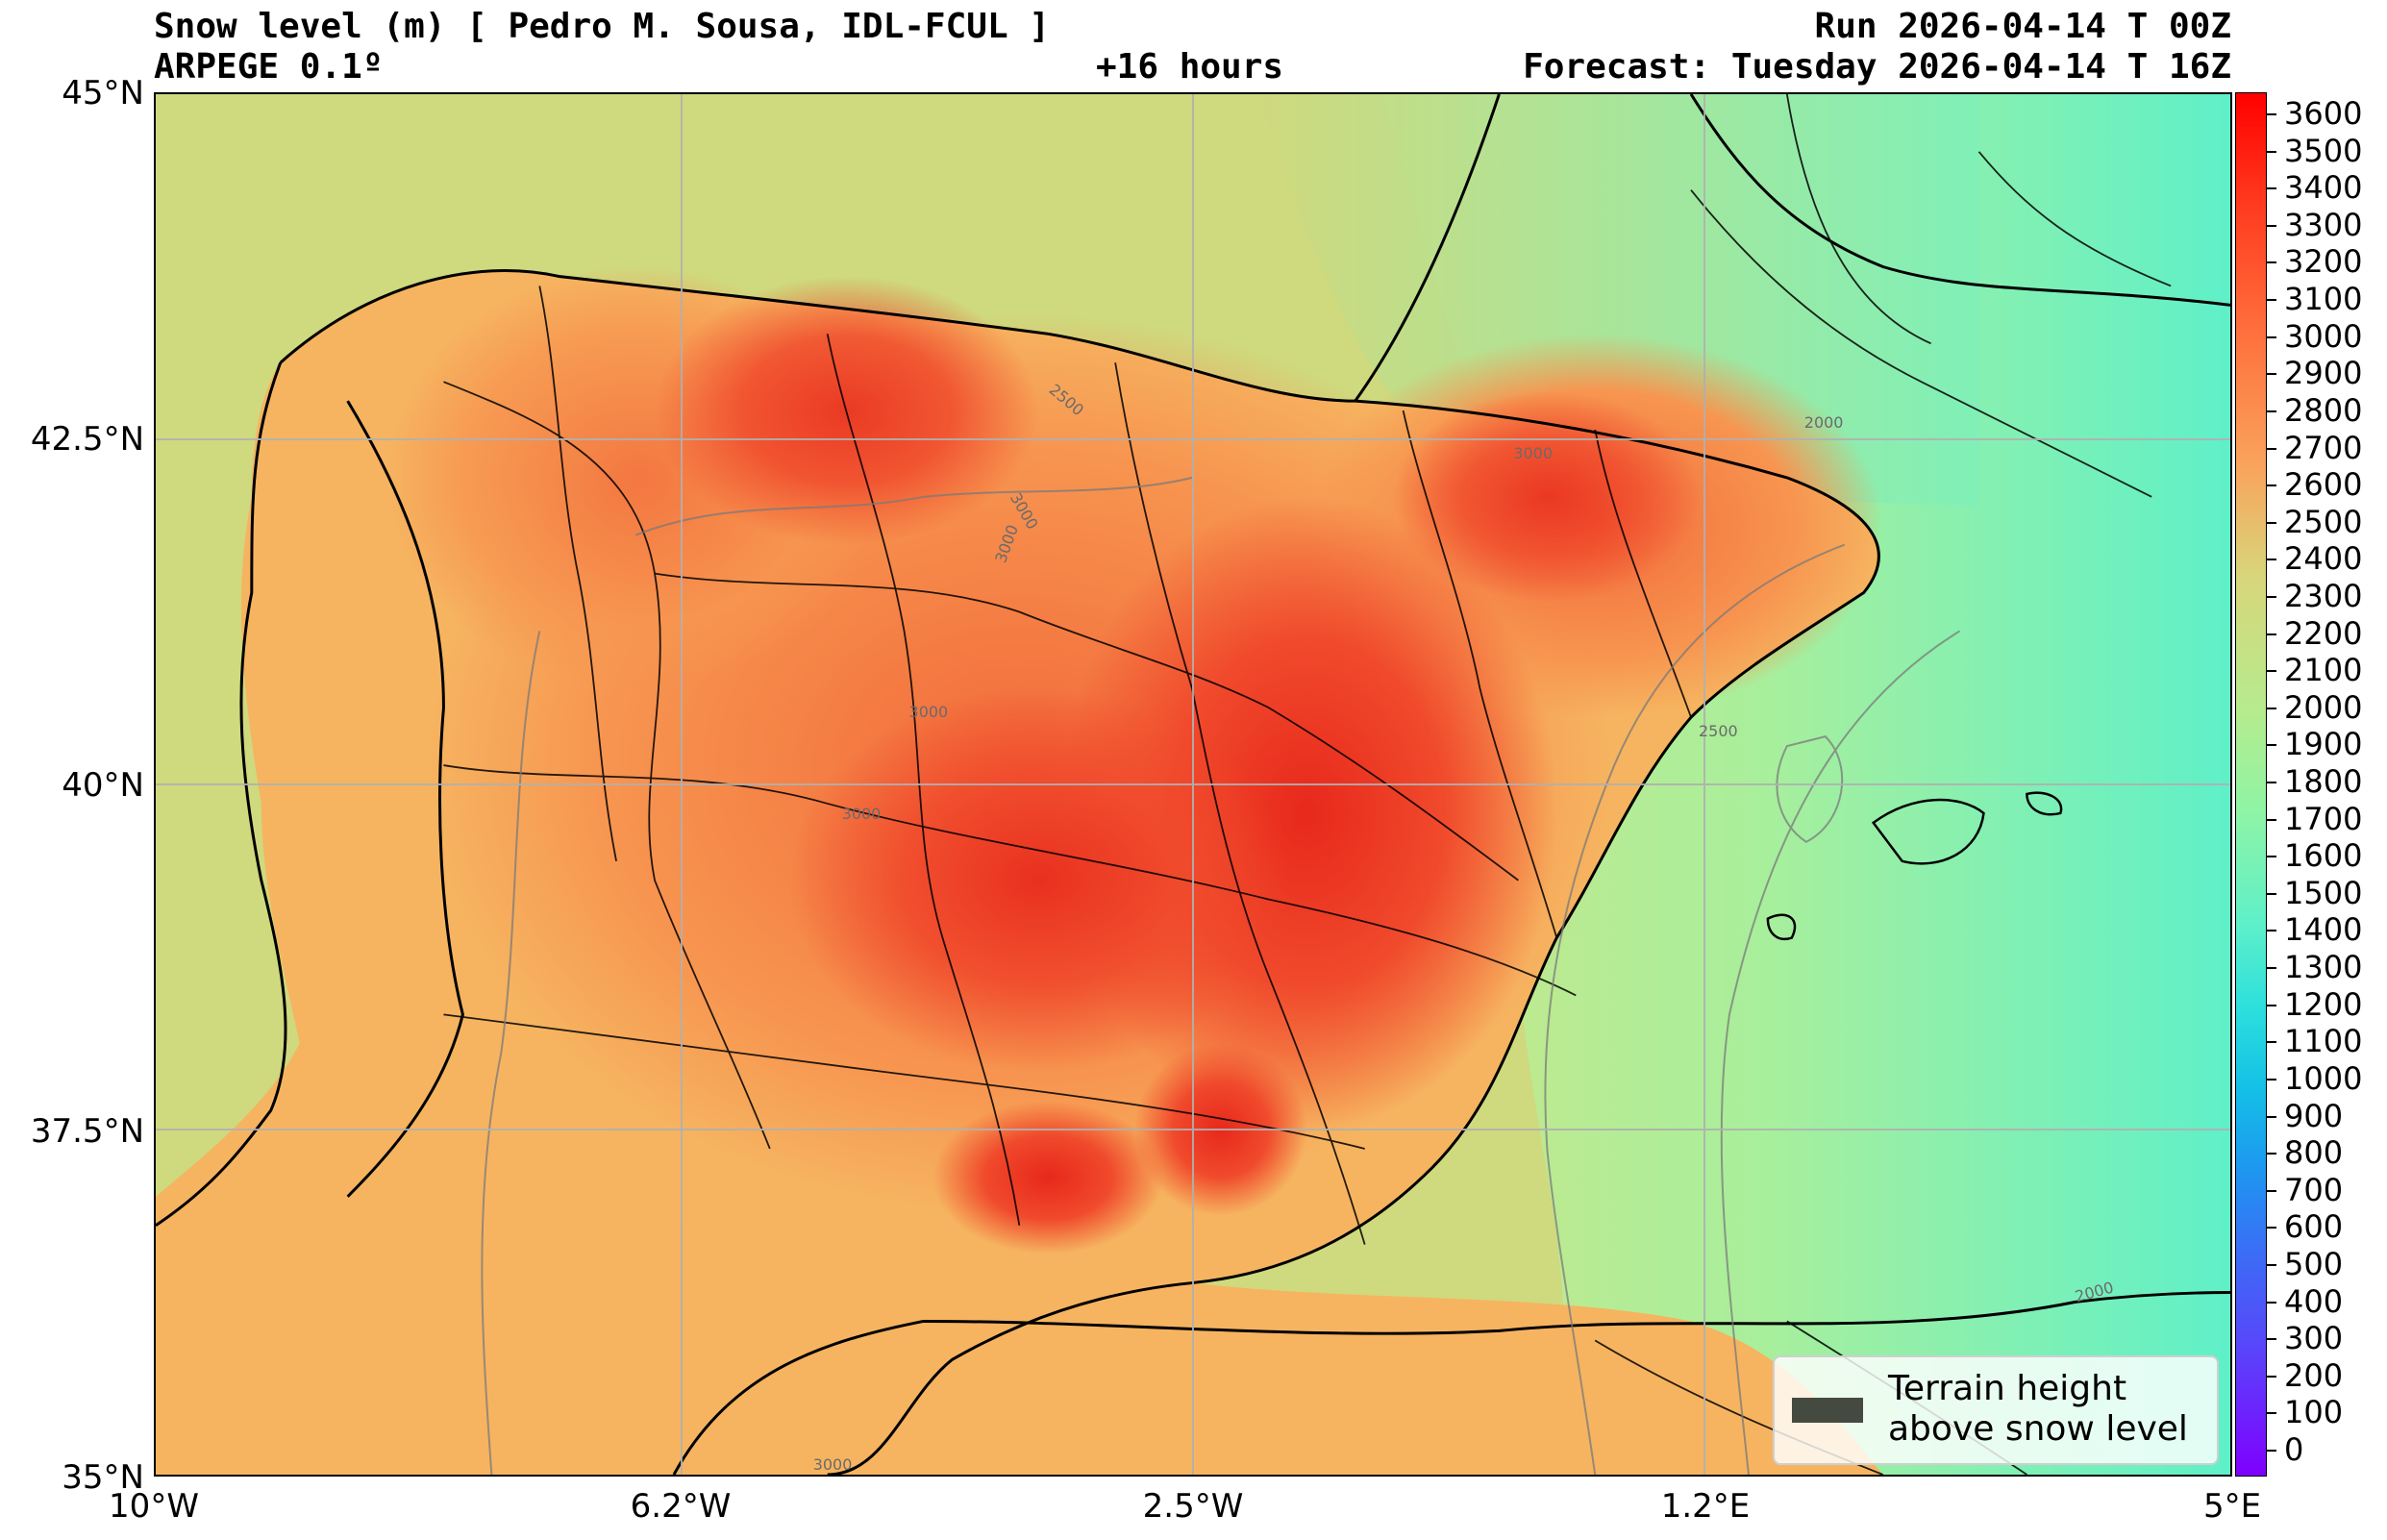 The width and height of the screenshot is (2387, 1540). I want to click on balearic-islands, so click(1914, 865).